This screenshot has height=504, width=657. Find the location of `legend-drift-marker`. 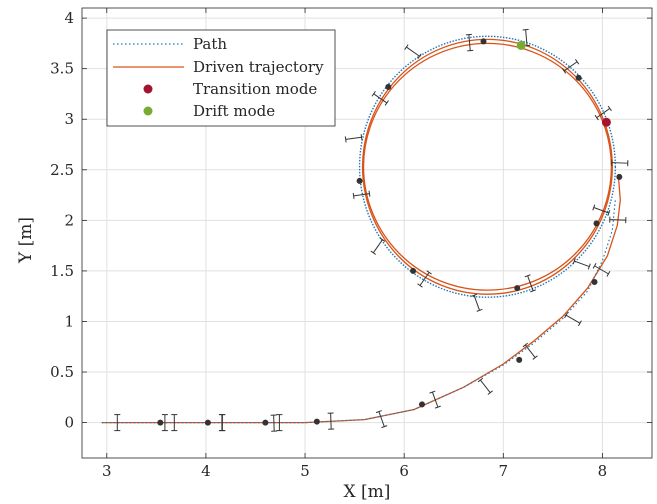

legend-drift-marker is located at coordinates (148, 111).